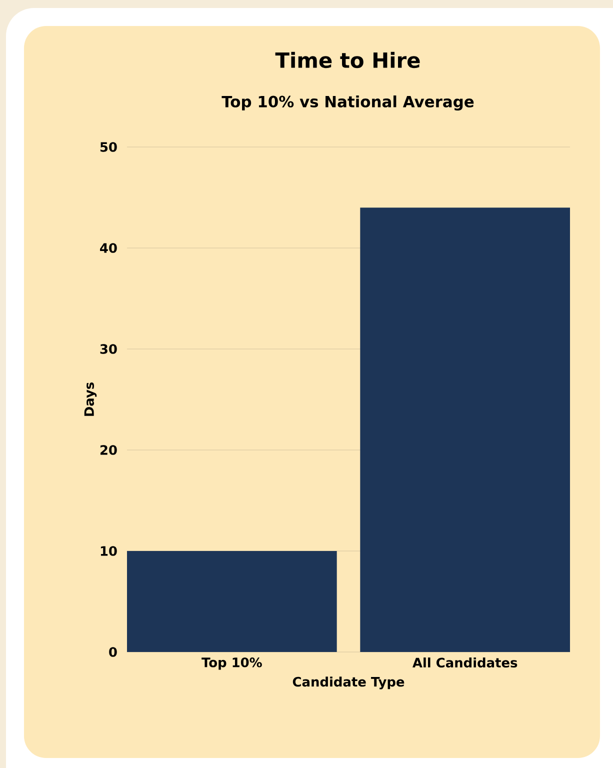 The height and width of the screenshot is (768, 613). What do you see at coordinates (108, 551) in the screenshot?
I see `y-tick-label: 10` at bounding box center [108, 551].